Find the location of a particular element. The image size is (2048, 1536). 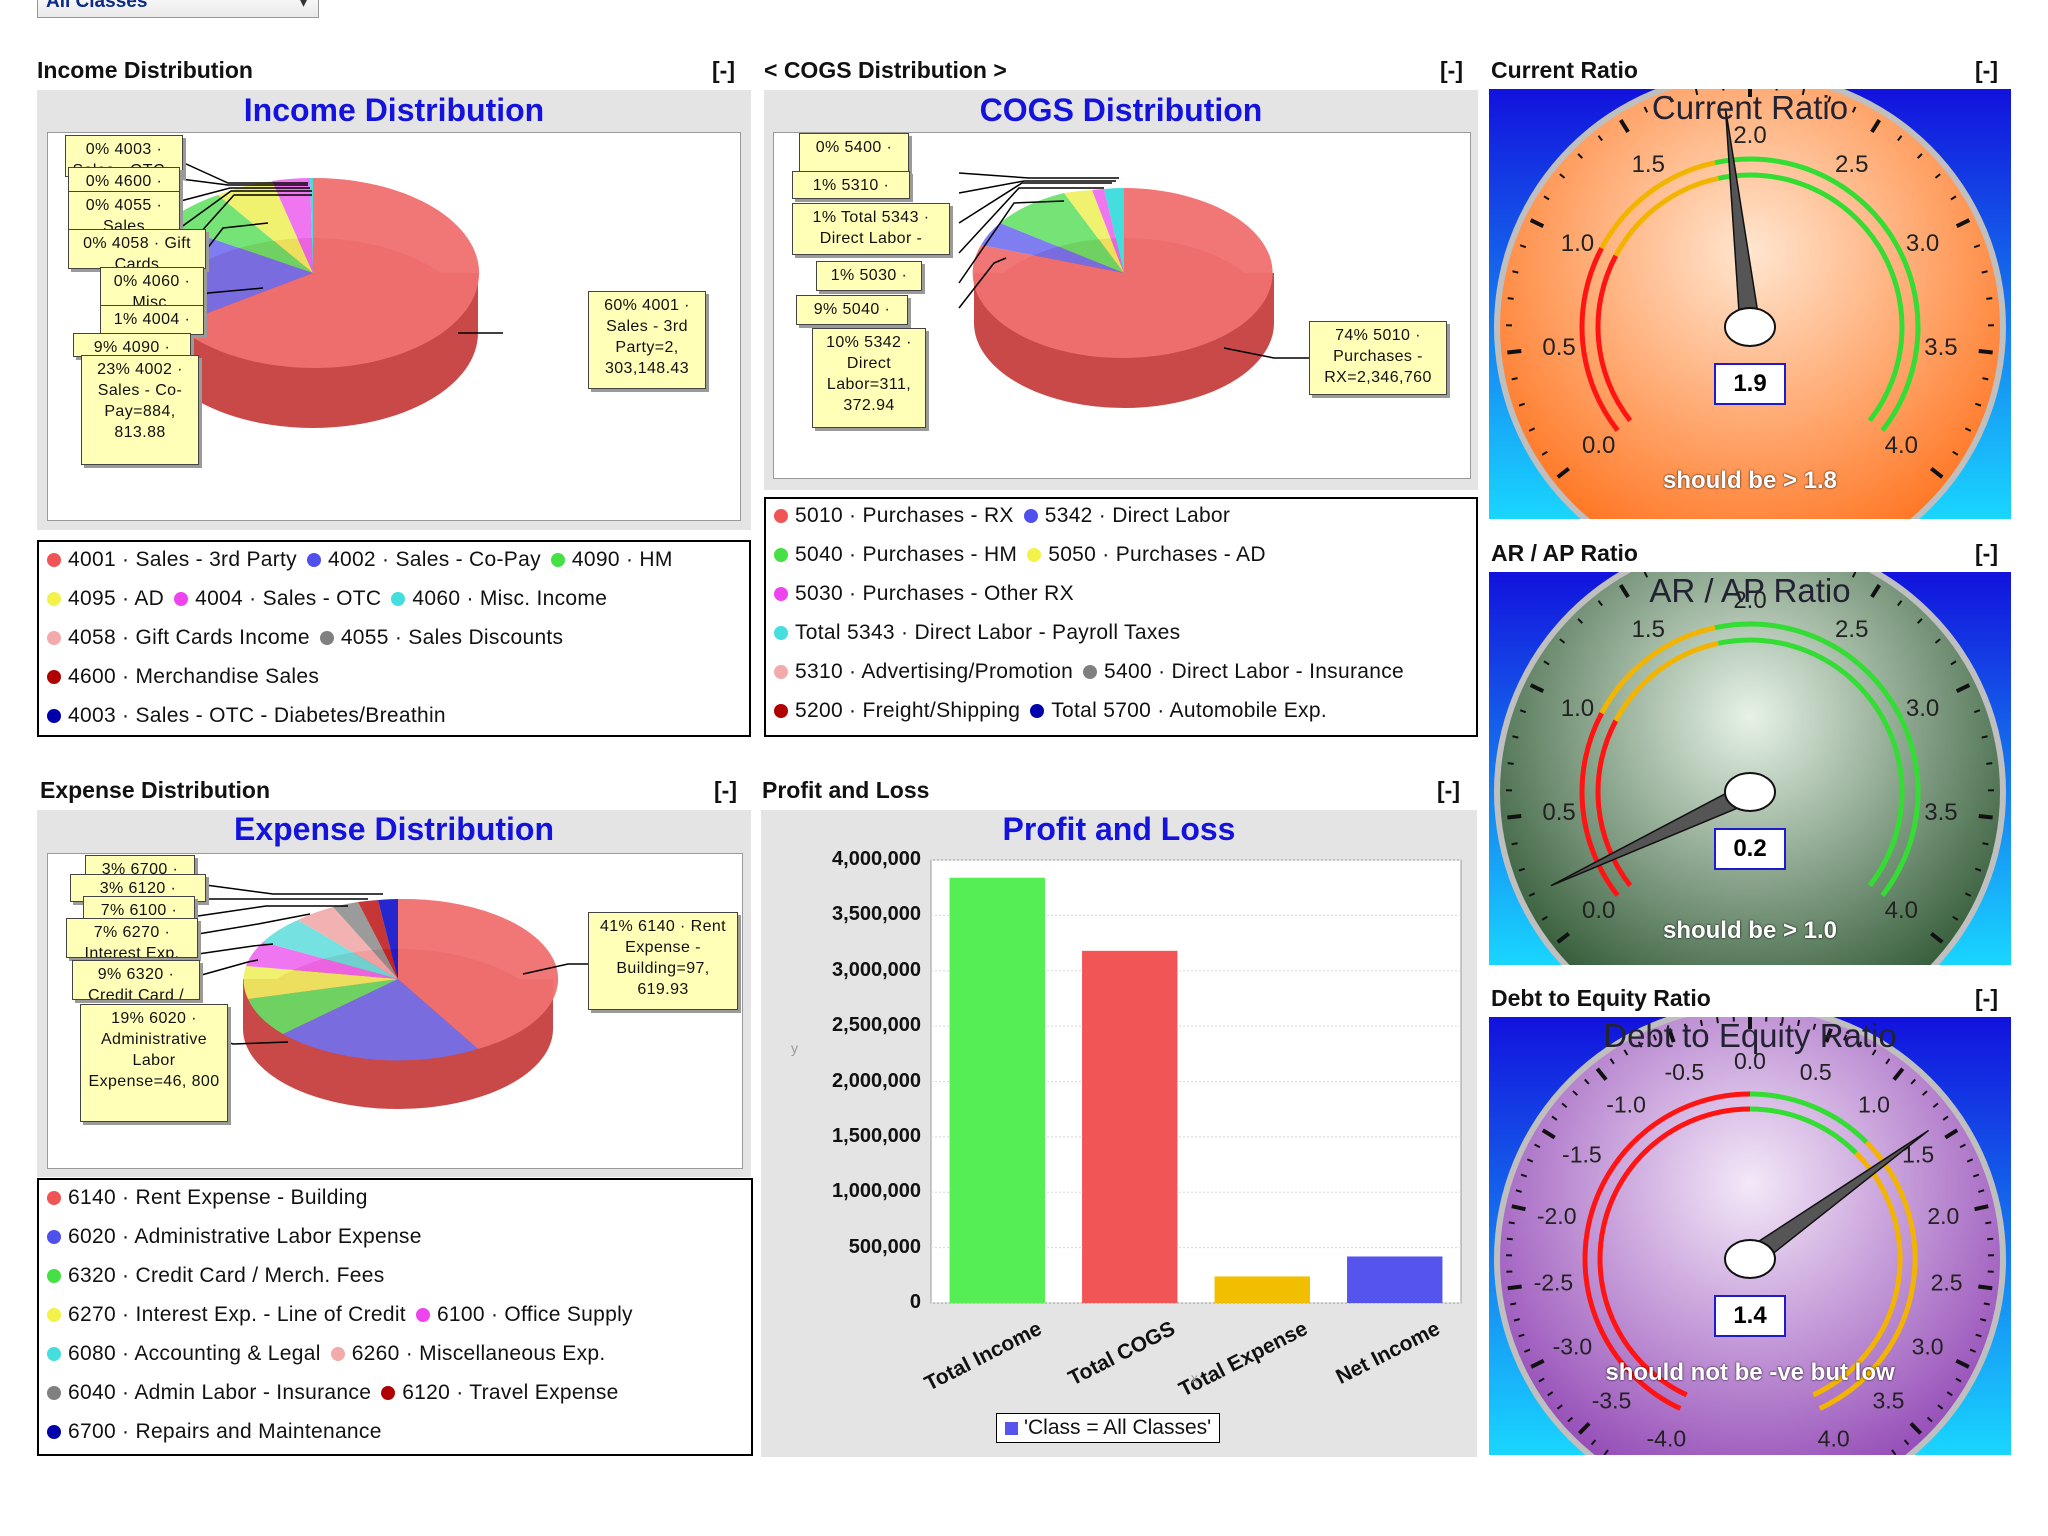

legend-label: 6140 · Rent Expense - Building is located at coordinates (218, 1197).